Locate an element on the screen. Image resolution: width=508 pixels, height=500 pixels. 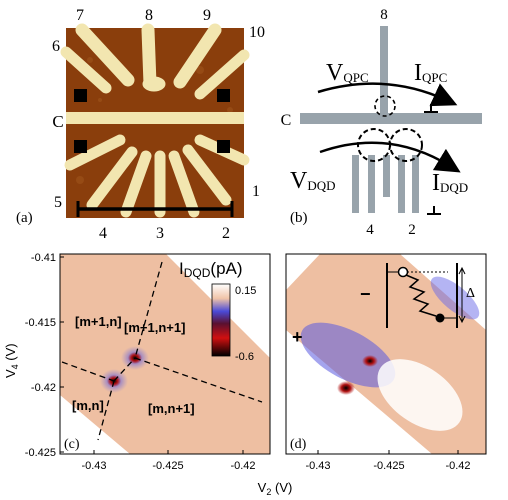
minus-marker: − is located at coordinates (365, 294).